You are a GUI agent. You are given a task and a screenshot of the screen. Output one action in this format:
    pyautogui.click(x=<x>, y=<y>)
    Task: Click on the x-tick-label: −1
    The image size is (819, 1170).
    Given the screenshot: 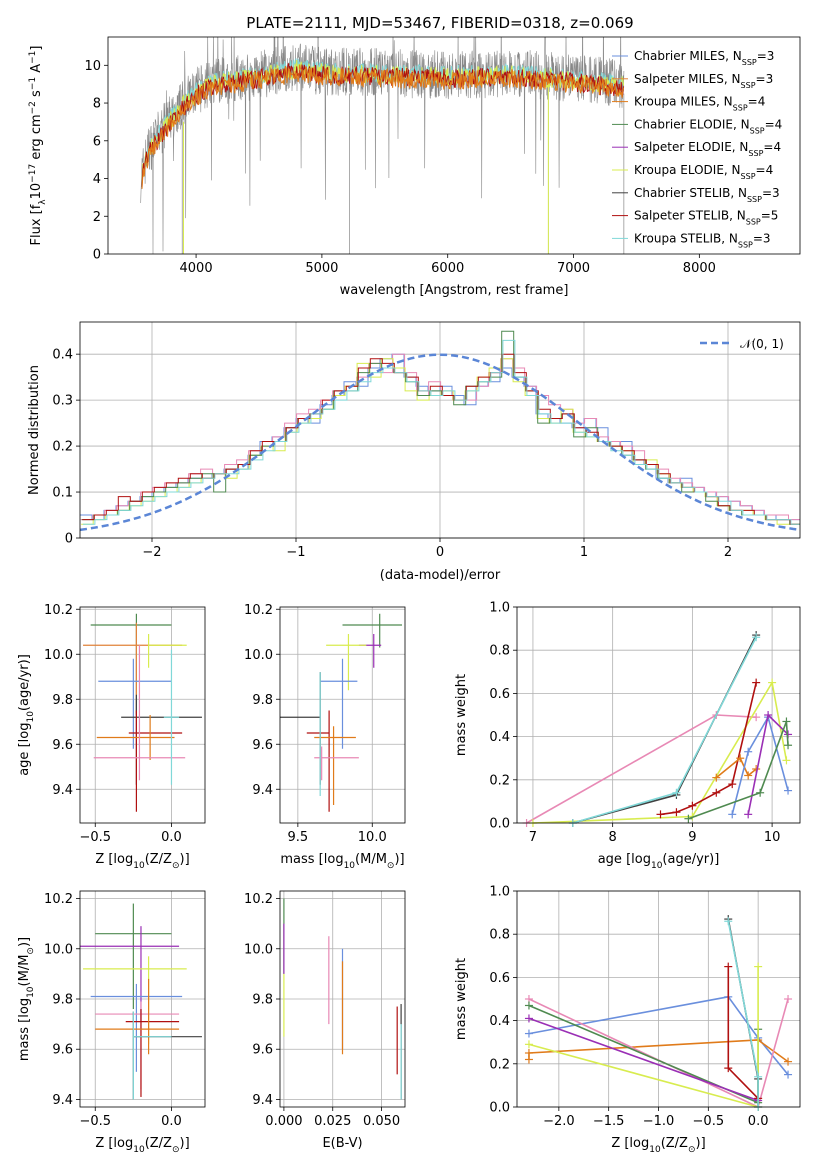 What is the action you would take?
    pyautogui.click(x=295, y=552)
    